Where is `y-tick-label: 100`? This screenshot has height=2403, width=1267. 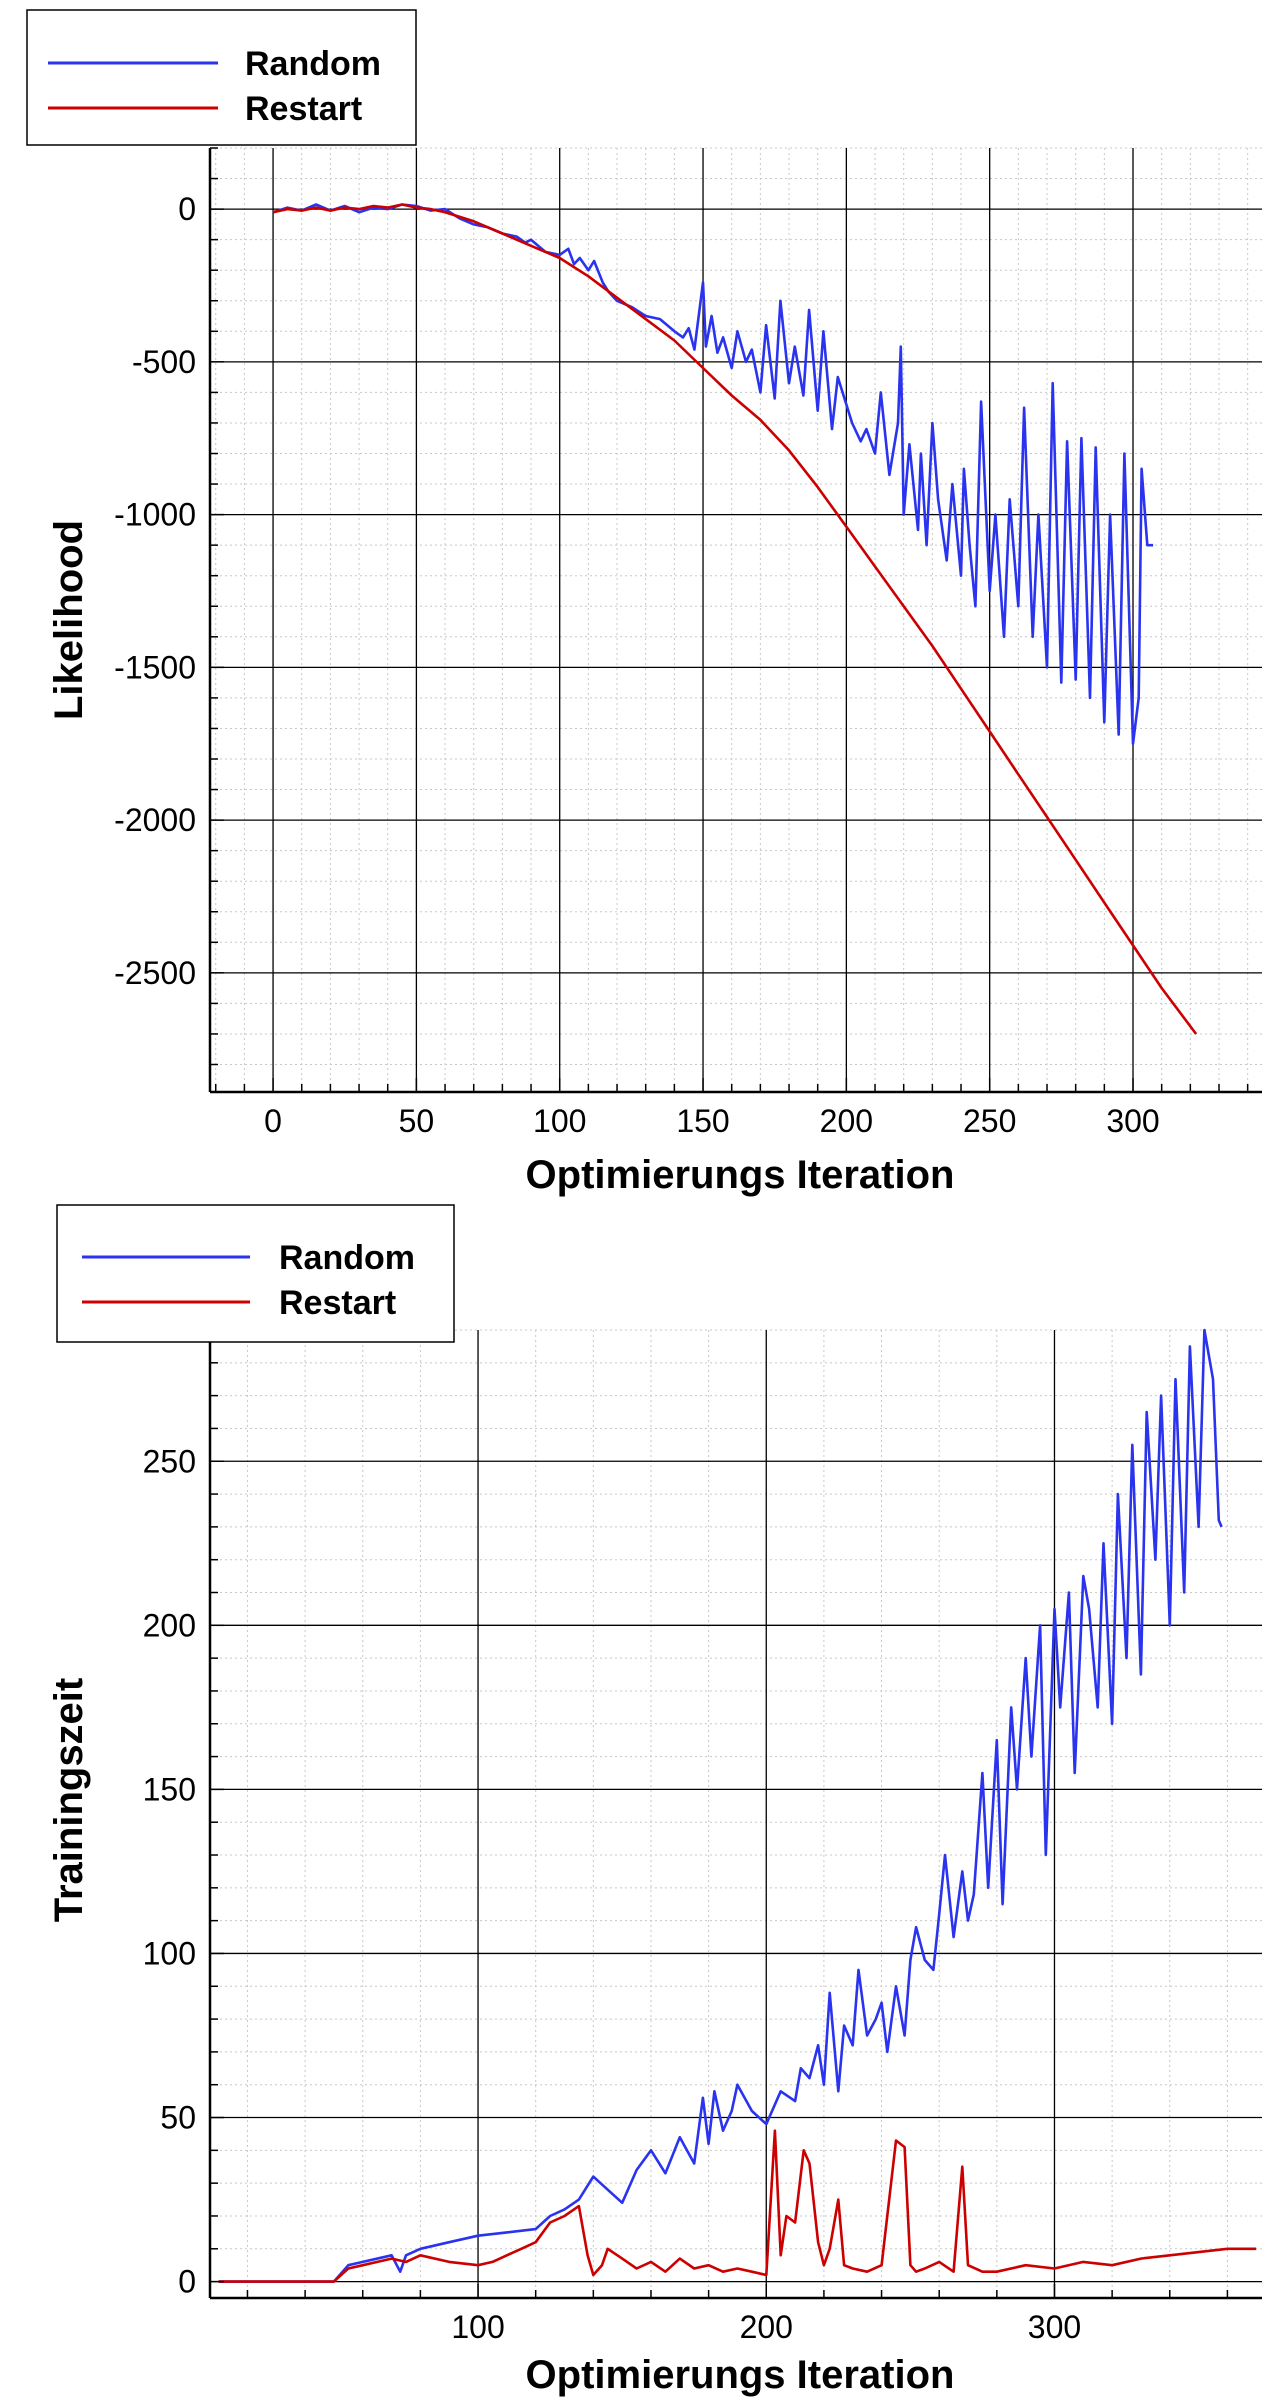
y-tick-label: 100 is located at coordinates (169, 1953).